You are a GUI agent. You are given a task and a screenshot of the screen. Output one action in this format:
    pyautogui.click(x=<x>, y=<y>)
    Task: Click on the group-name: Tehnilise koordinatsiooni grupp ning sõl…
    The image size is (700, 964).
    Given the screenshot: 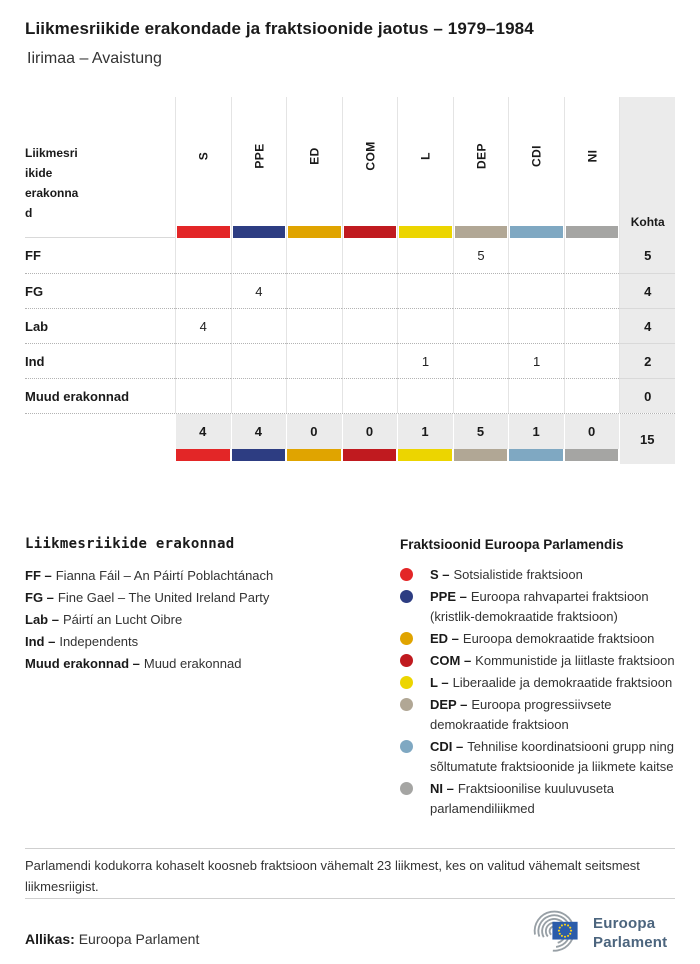 What is the action you would take?
    pyautogui.click(x=552, y=756)
    